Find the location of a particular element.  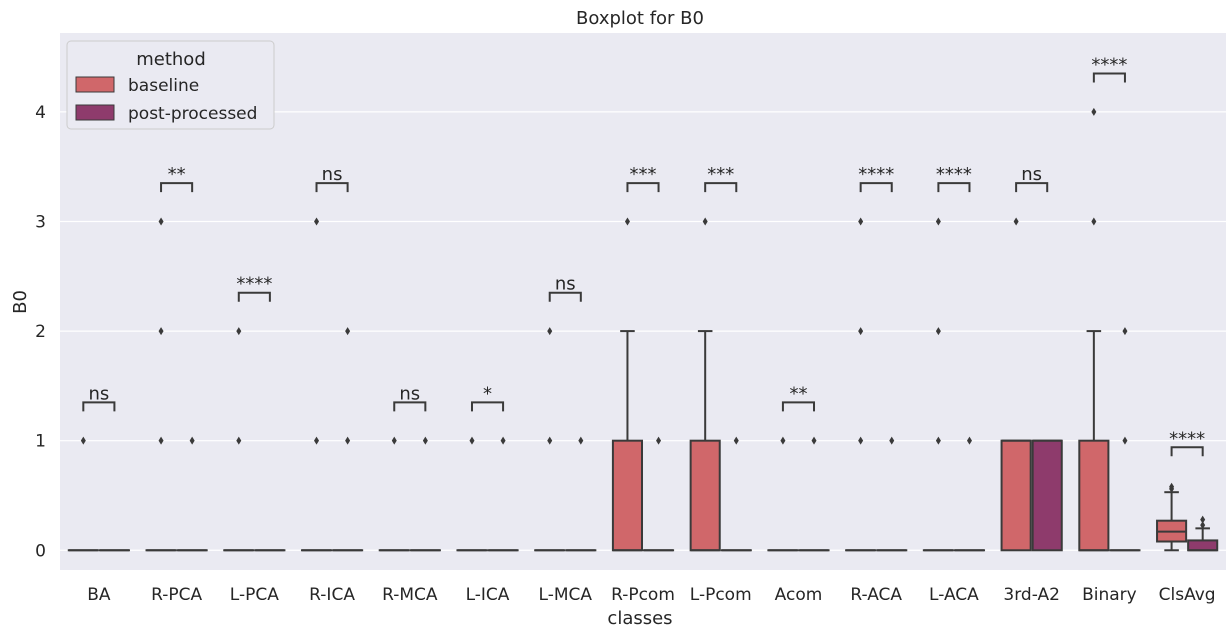

significance-binary: **** is located at coordinates (1109, 69).